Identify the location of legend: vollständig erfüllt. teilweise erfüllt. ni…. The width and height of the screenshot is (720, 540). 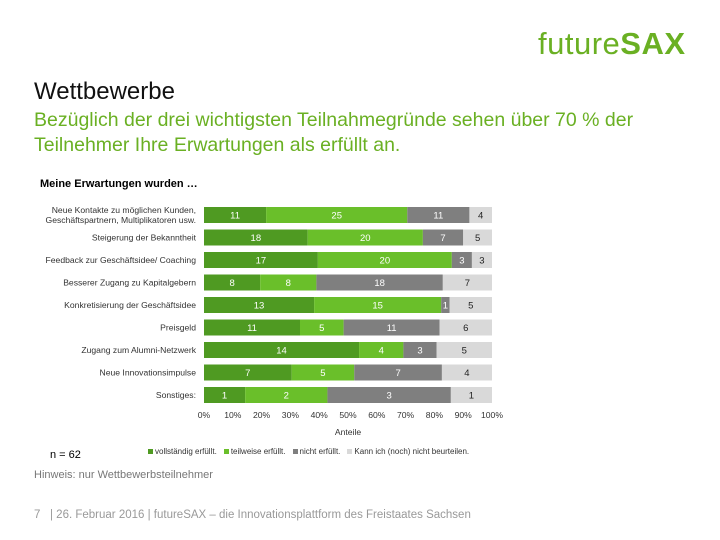
(308, 451).